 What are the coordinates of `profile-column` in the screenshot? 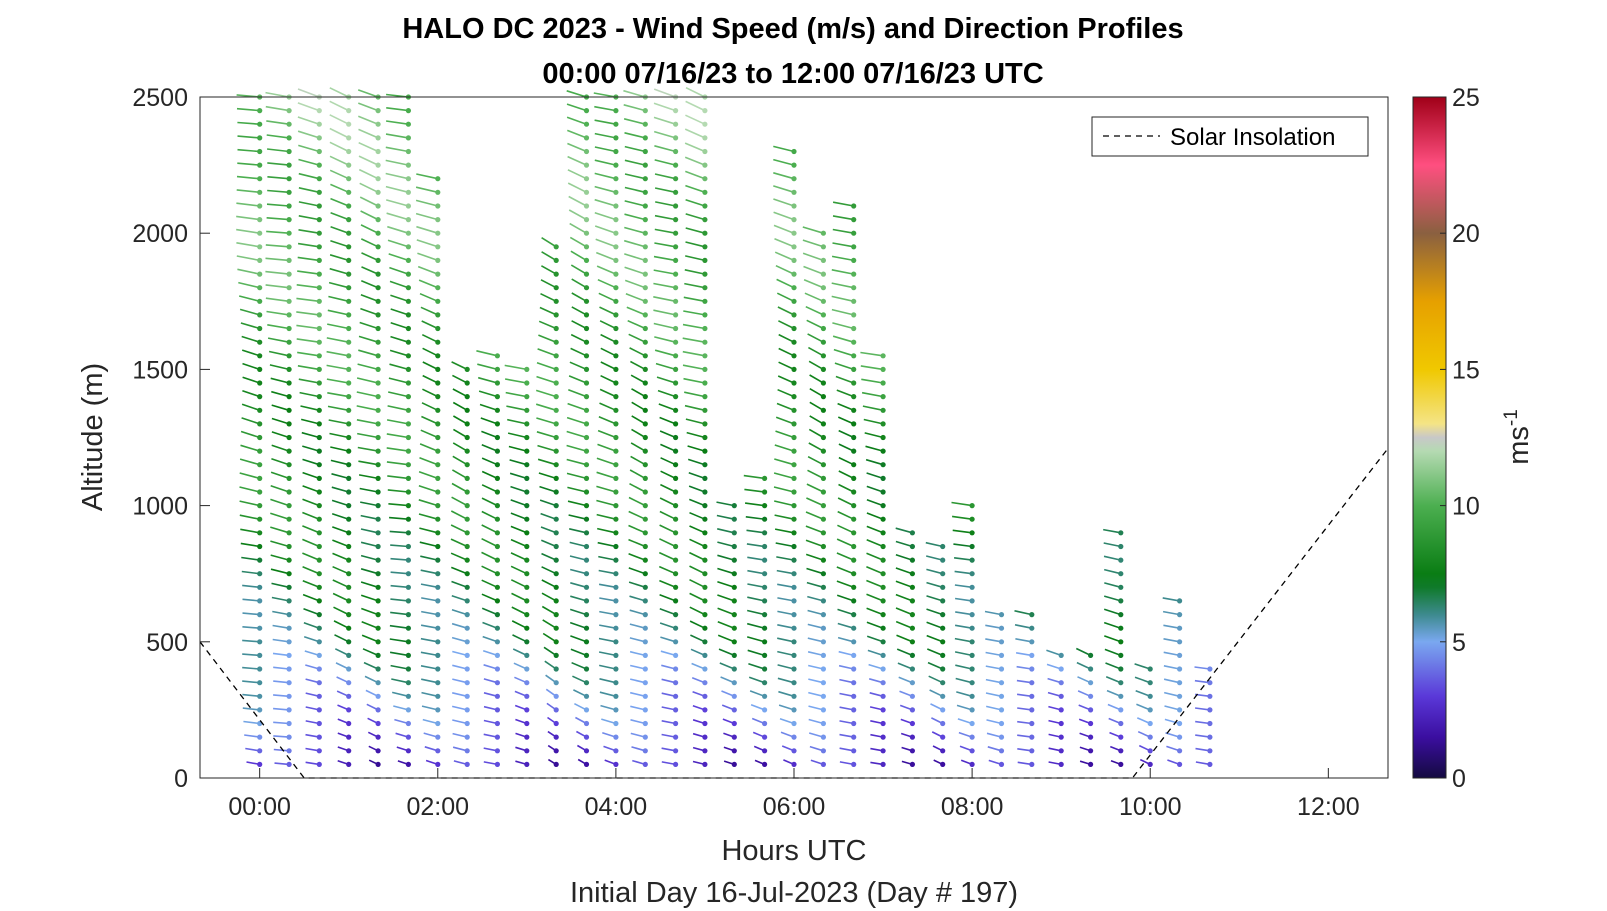 It's located at (309, 428).